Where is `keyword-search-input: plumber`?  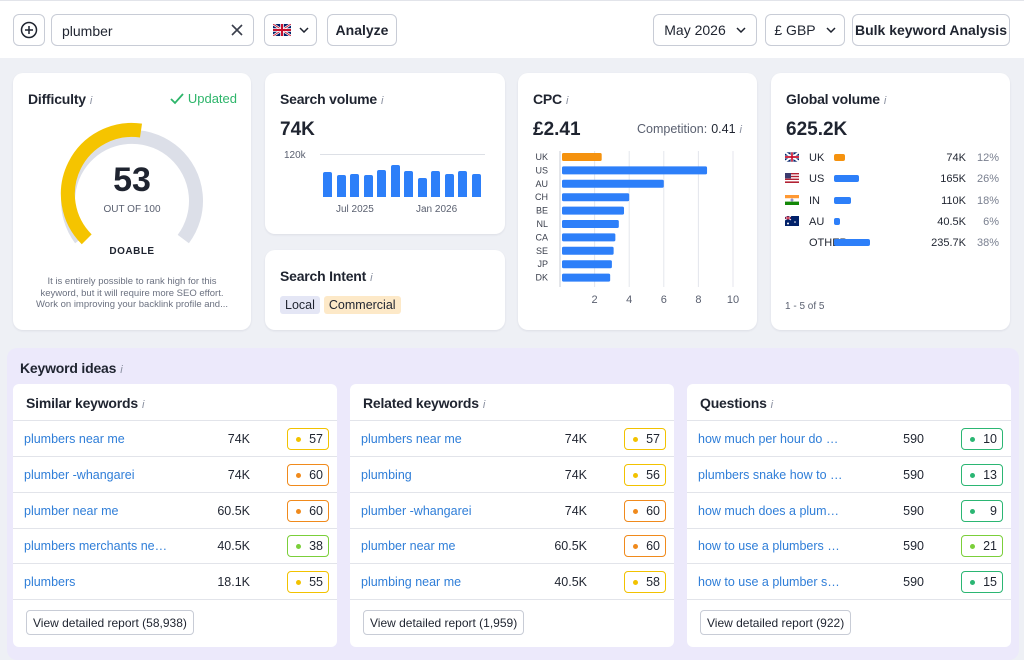 keyword-search-input: plumber is located at coordinates (152, 30).